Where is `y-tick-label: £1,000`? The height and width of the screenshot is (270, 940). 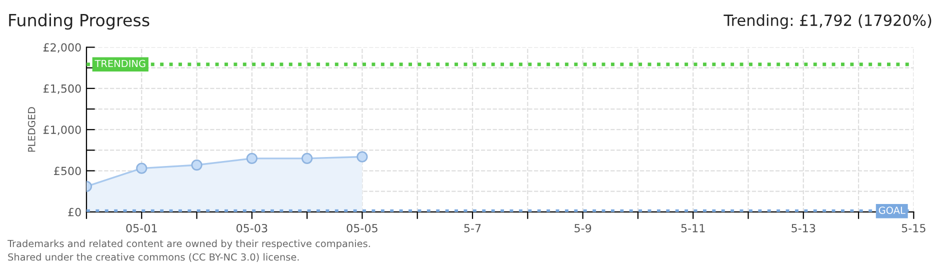 y-tick-label: £1,000 is located at coordinates (62, 131).